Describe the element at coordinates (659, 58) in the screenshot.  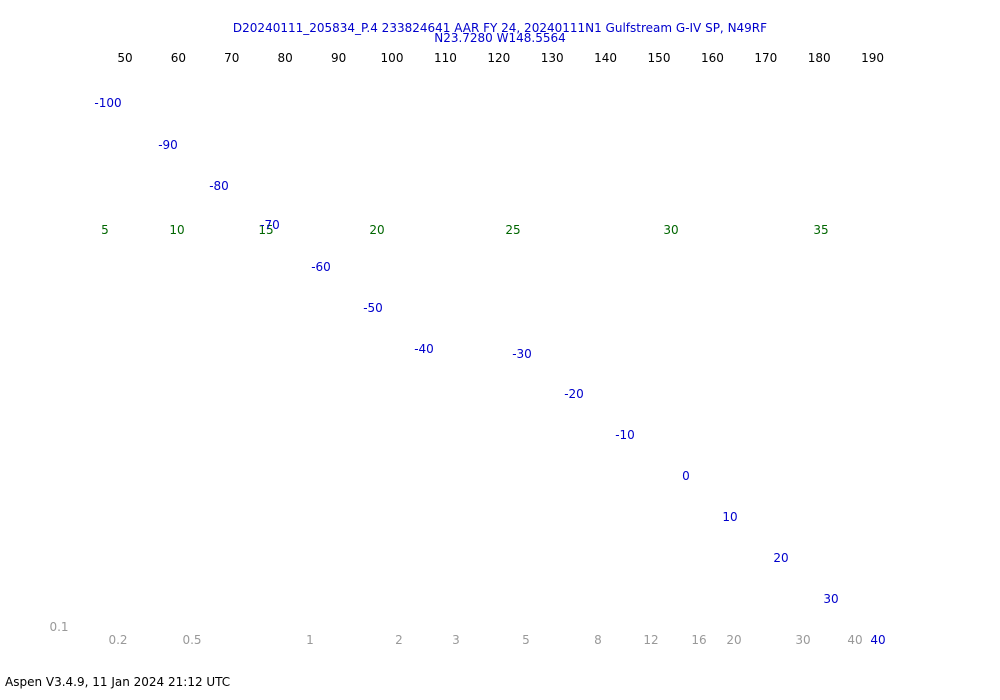
I see `top-scale-label: 150` at that location.